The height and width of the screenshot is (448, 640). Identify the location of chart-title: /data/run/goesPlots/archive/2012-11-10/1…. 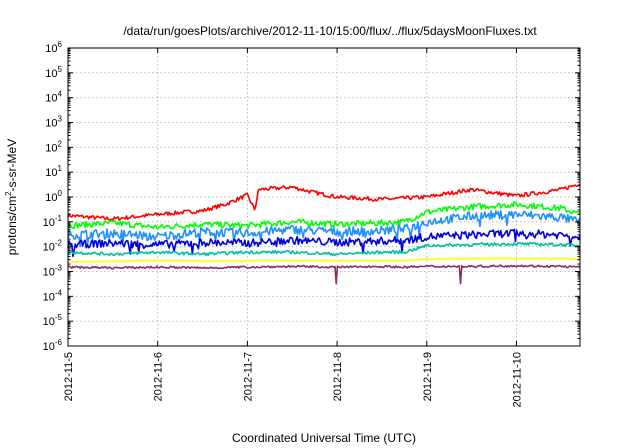
(330, 31).